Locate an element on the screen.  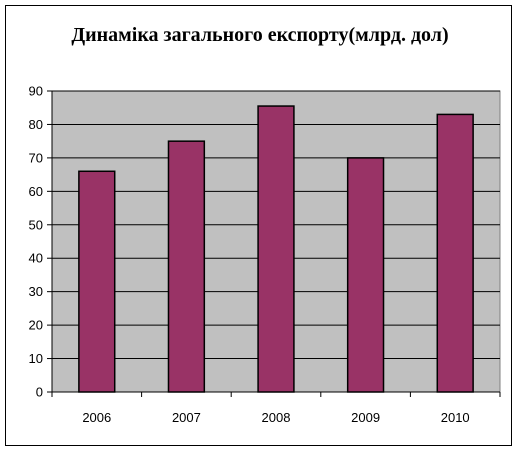
x-tick-labels: 2006 2007 2008 2009 2010 is located at coordinates (275, 417).